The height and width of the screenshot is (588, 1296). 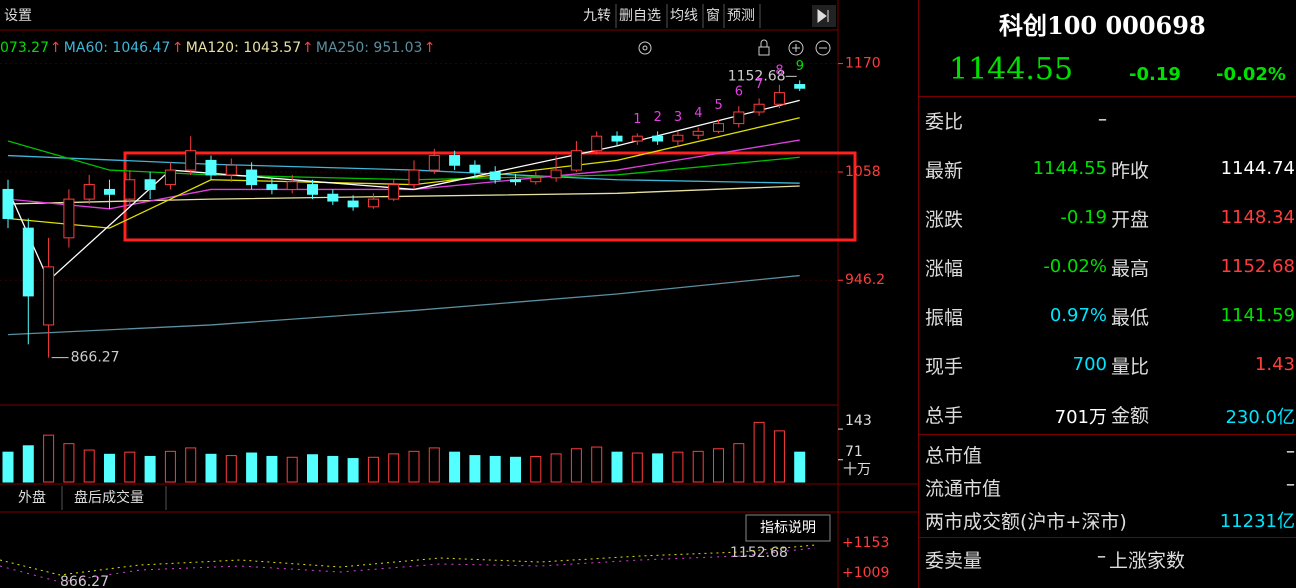 What do you see at coordinates (1130, 171) in the screenshot?
I see `row-label: 昨收` at bounding box center [1130, 171].